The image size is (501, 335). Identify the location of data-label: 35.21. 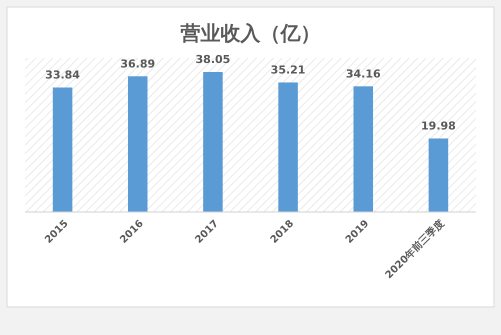
(288, 69).